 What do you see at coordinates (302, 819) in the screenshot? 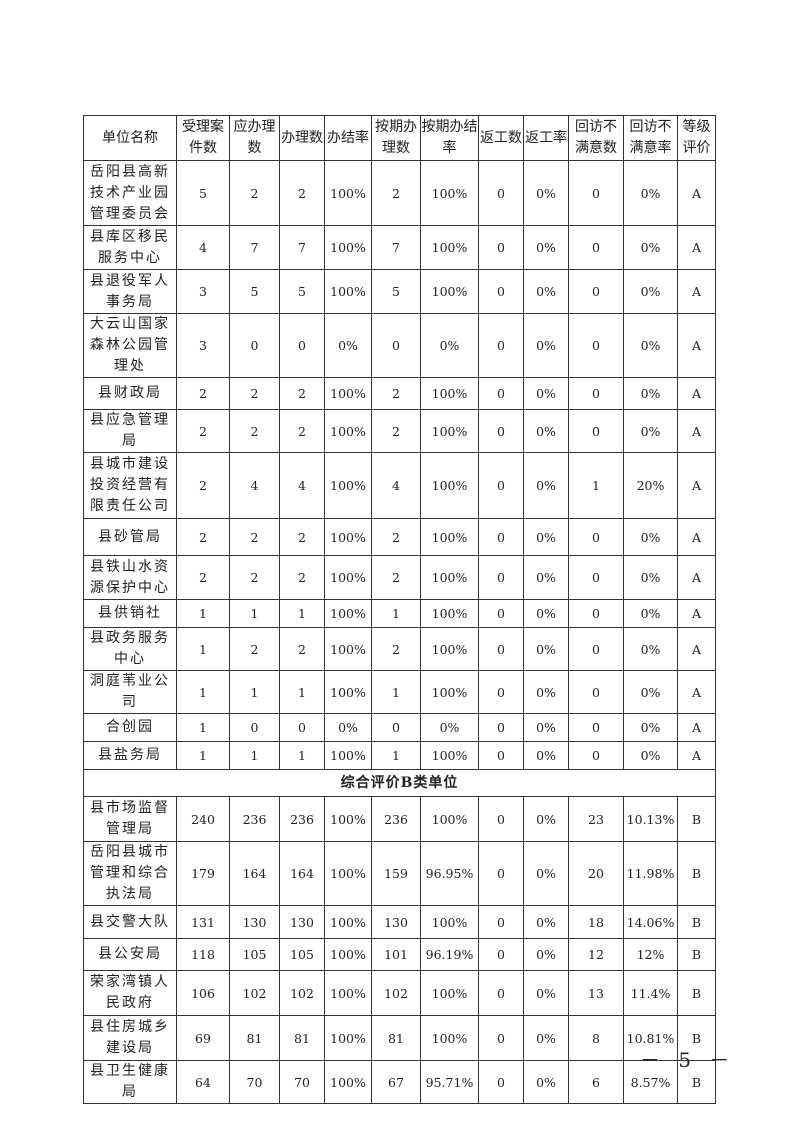
I see `data-cell: 236` at bounding box center [302, 819].